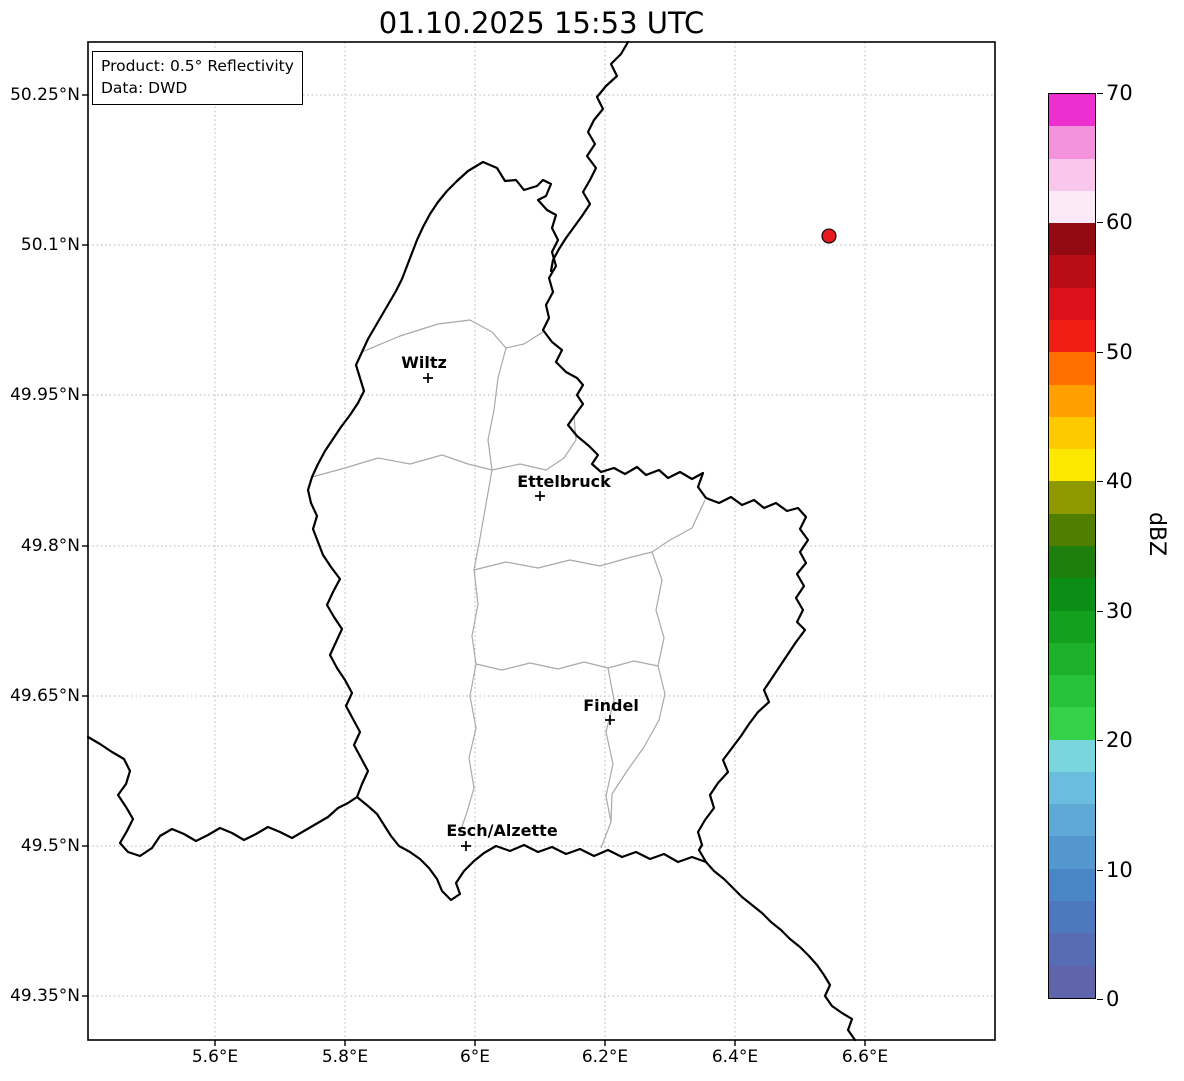 This screenshot has width=1184, height=1081. What do you see at coordinates (222, 796) in the screenshot?
I see `france-belgium-border` at bounding box center [222, 796].